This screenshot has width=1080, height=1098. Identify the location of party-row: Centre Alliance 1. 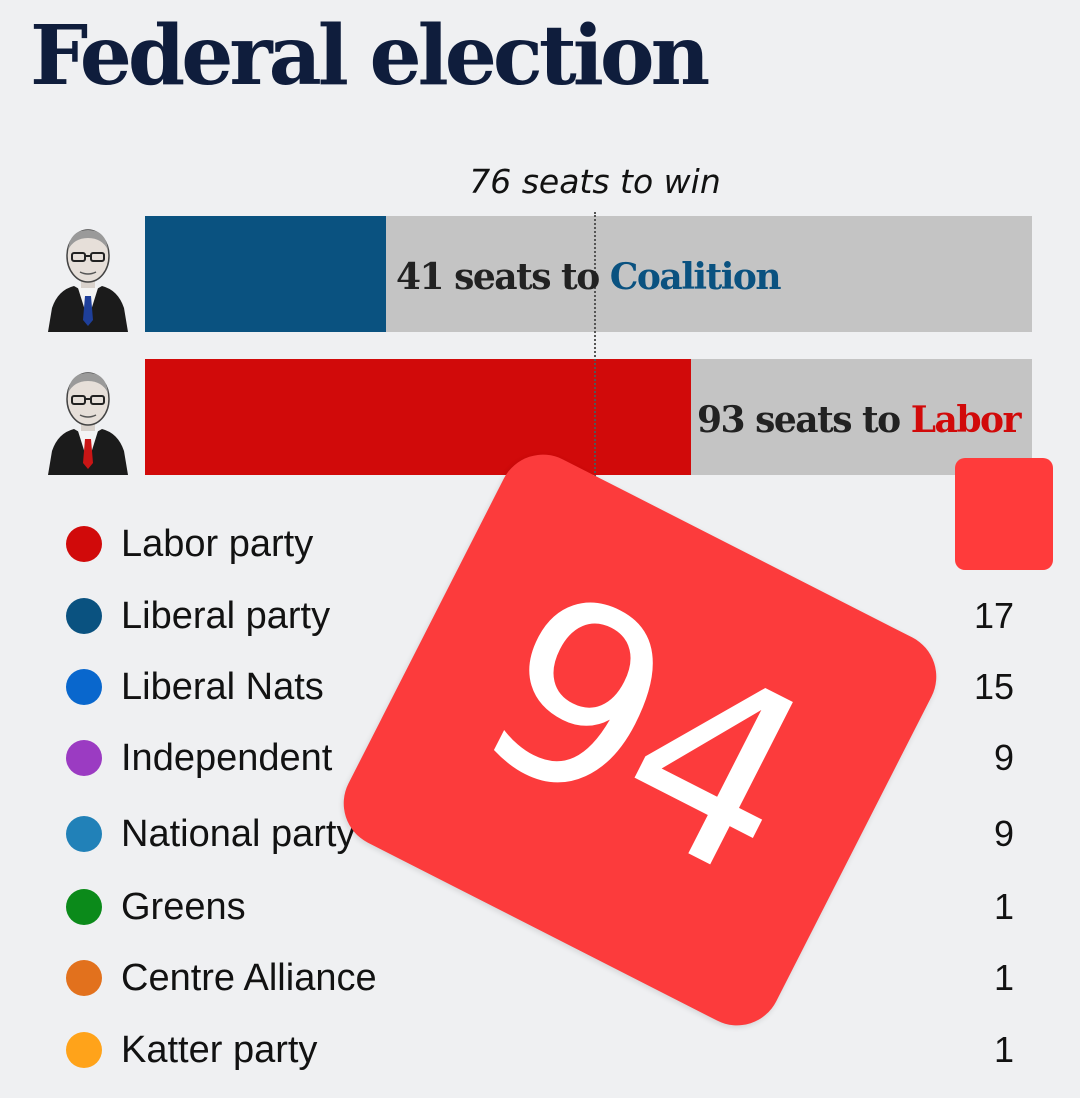
(540, 978).